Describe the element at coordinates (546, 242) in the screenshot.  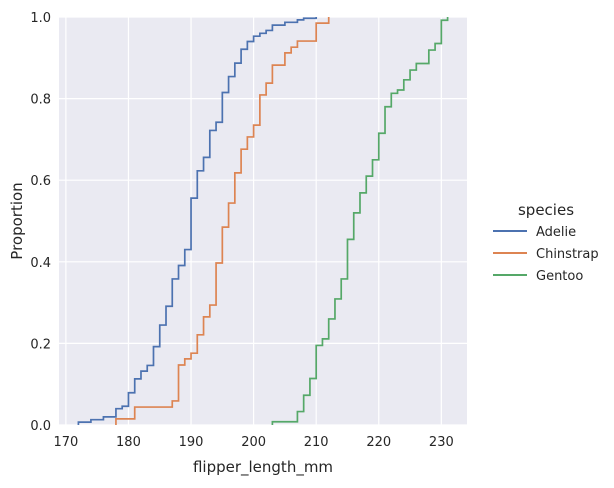
I see `legend: species Adelie Chinstrap Gentoo` at that location.